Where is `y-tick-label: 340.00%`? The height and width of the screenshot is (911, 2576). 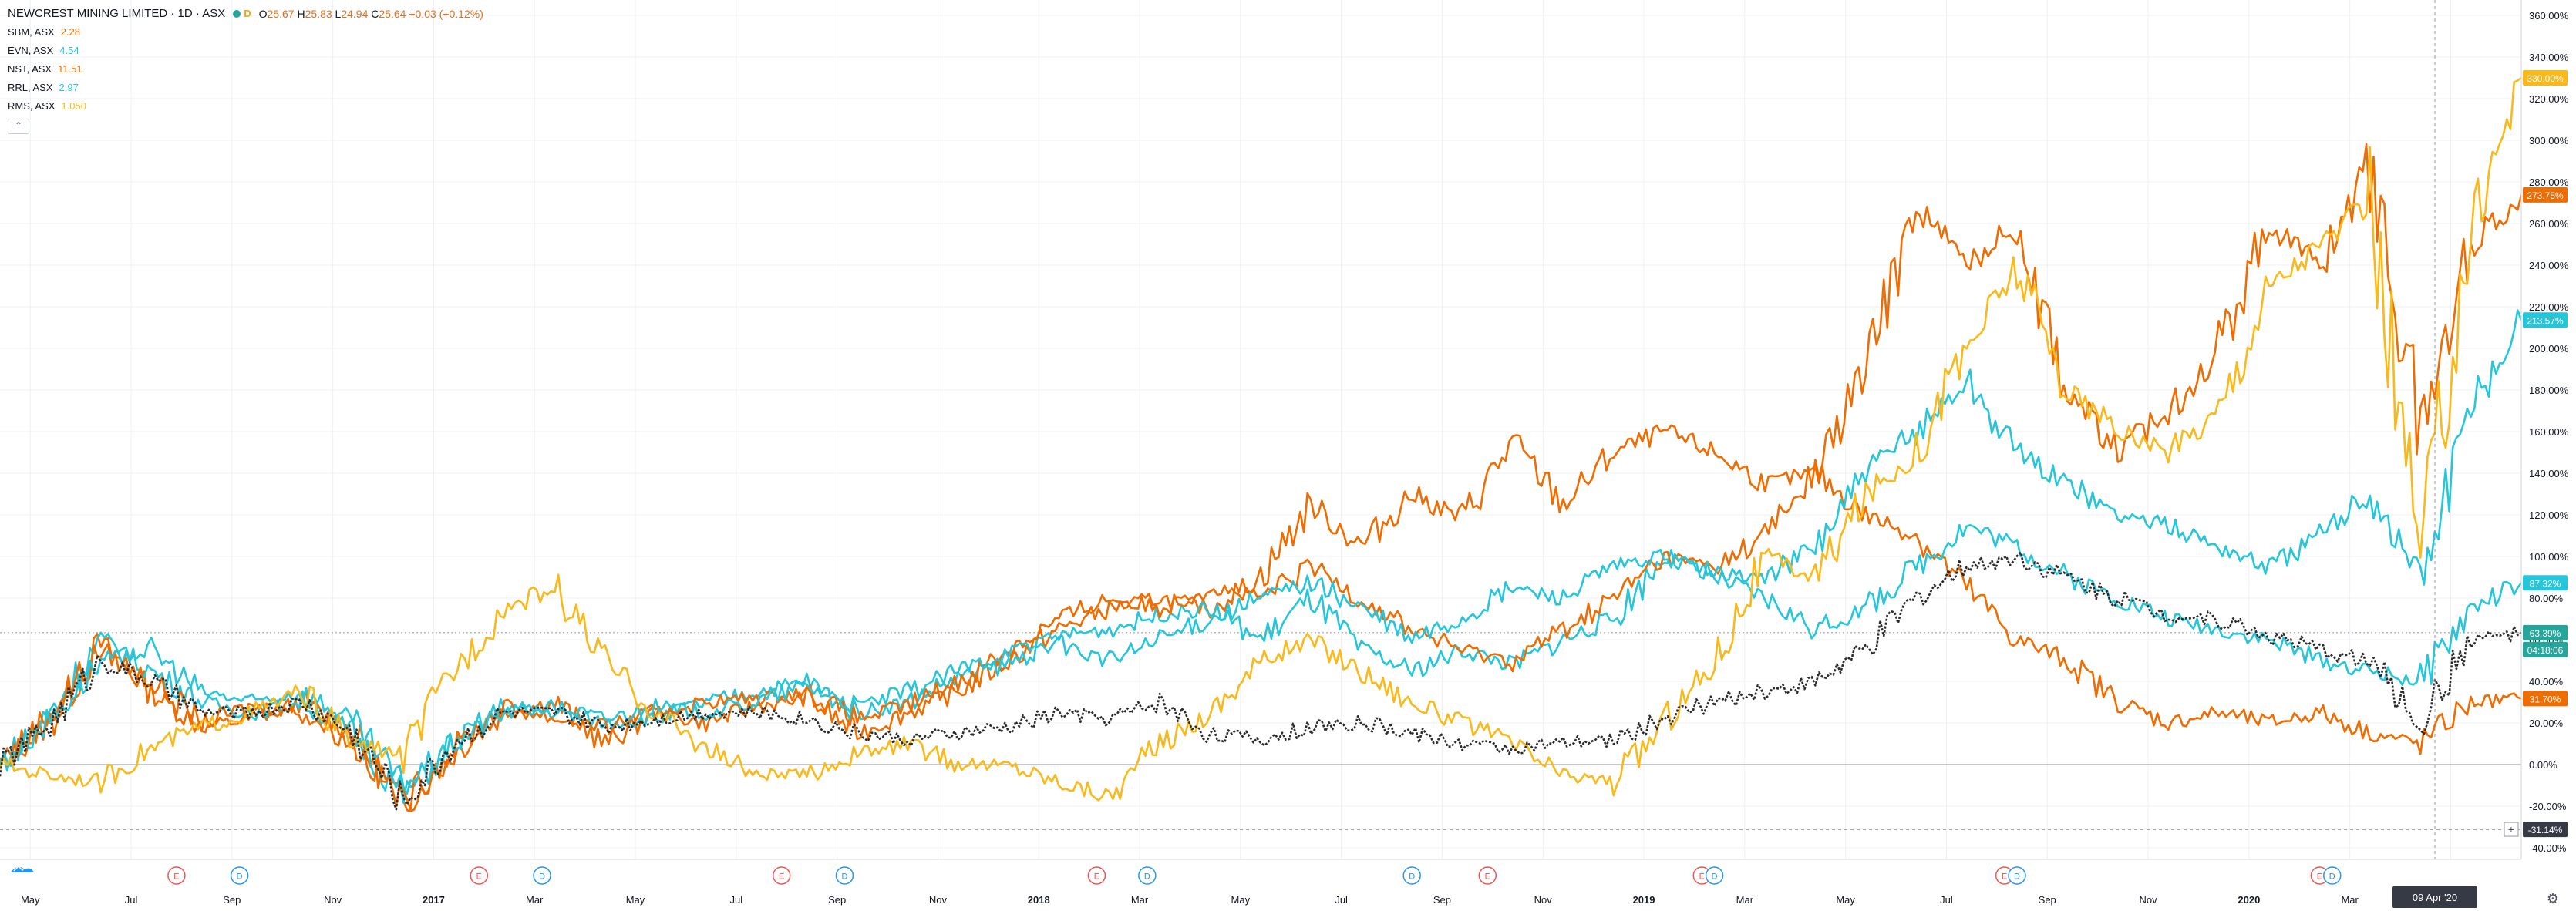
y-tick-label: 340.00% is located at coordinates (2549, 57).